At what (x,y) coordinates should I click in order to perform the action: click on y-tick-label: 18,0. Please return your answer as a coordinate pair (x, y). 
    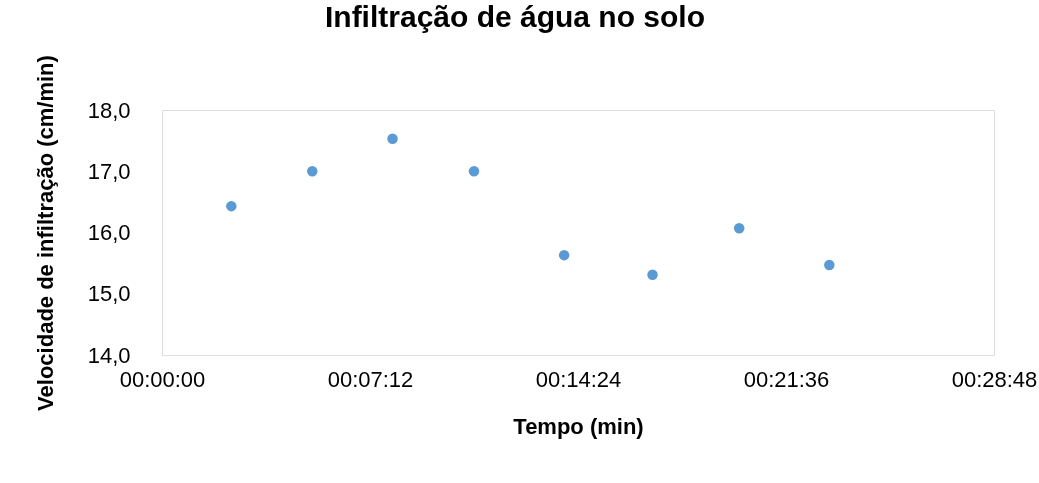
    Looking at the image, I should click on (109, 110).